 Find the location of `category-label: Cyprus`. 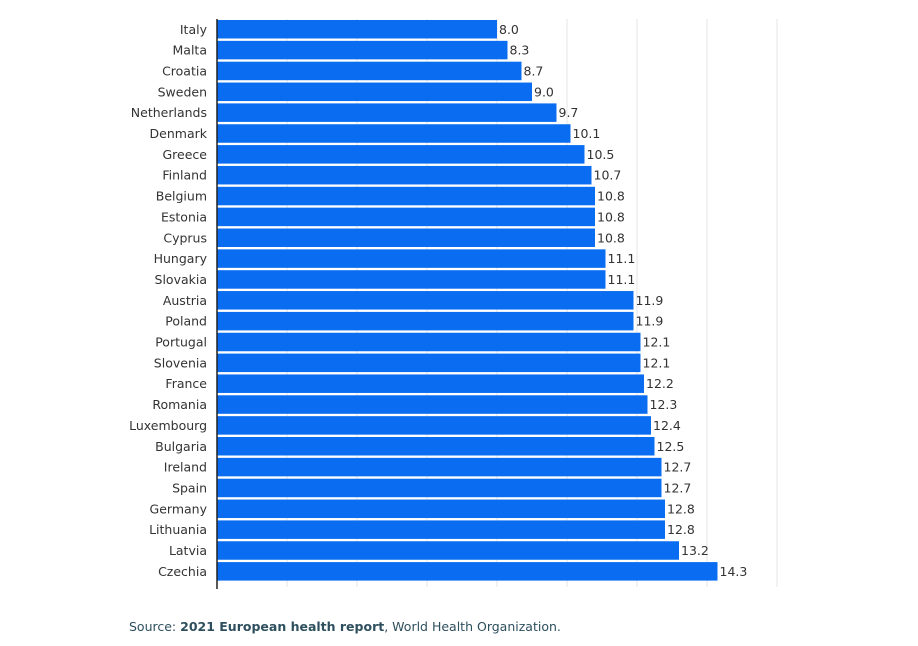

category-label: Cyprus is located at coordinates (185, 237).